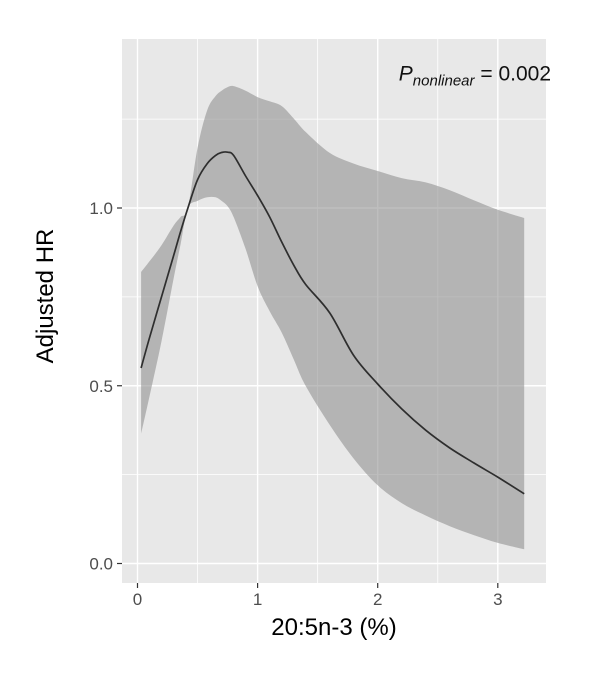 The image size is (600, 679). What do you see at coordinates (101, 386) in the screenshot?
I see `y-tick-label: 0.5` at bounding box center [101, 386].